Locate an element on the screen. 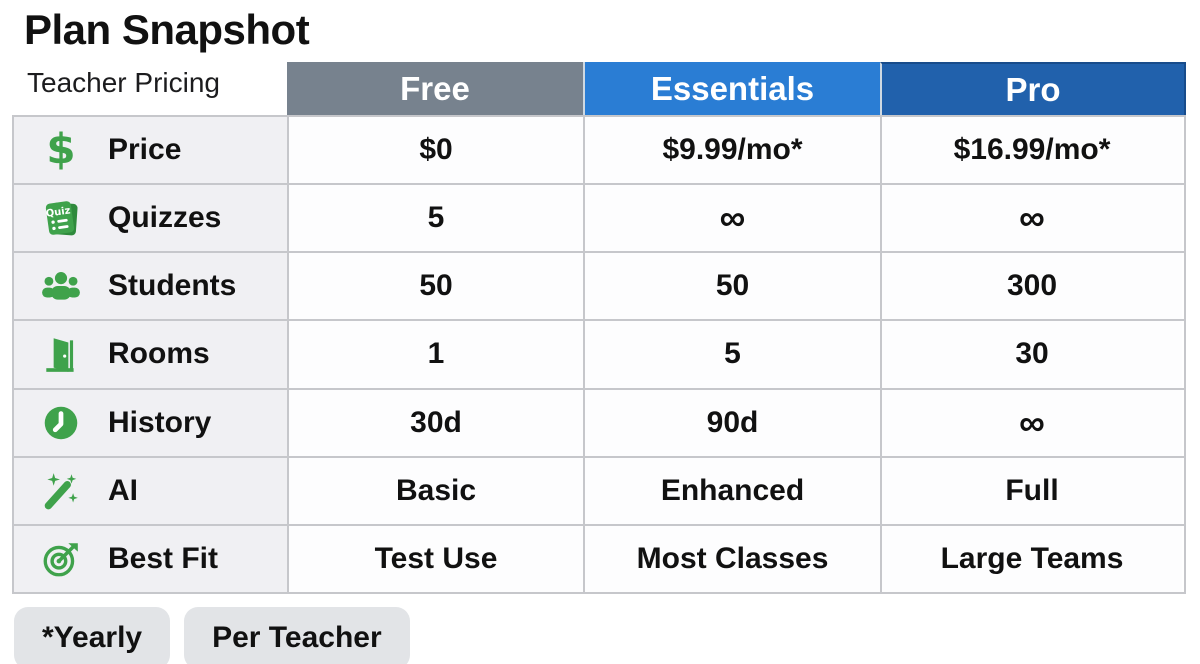 This screenshot has width=1200, height=664. cell-price-pro: $16.99/mo* is located at coordinates (1031, 150).